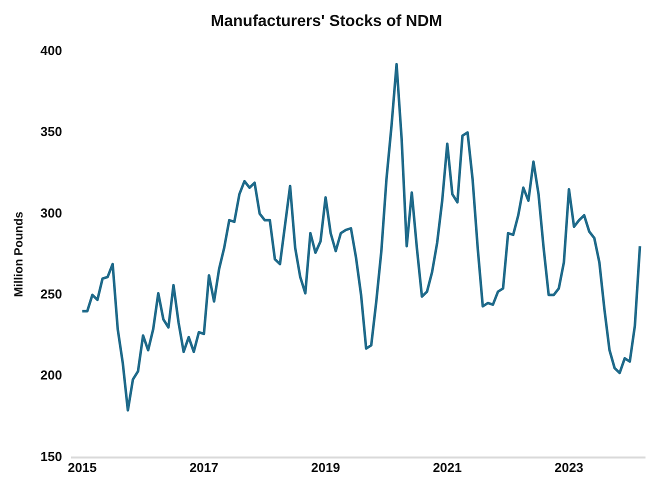 This screenshot has width=659, height=485. Describe the element at coordinates (19, 254) in the screenshot. I see `y-axis-title: Million Pounds` at that location.